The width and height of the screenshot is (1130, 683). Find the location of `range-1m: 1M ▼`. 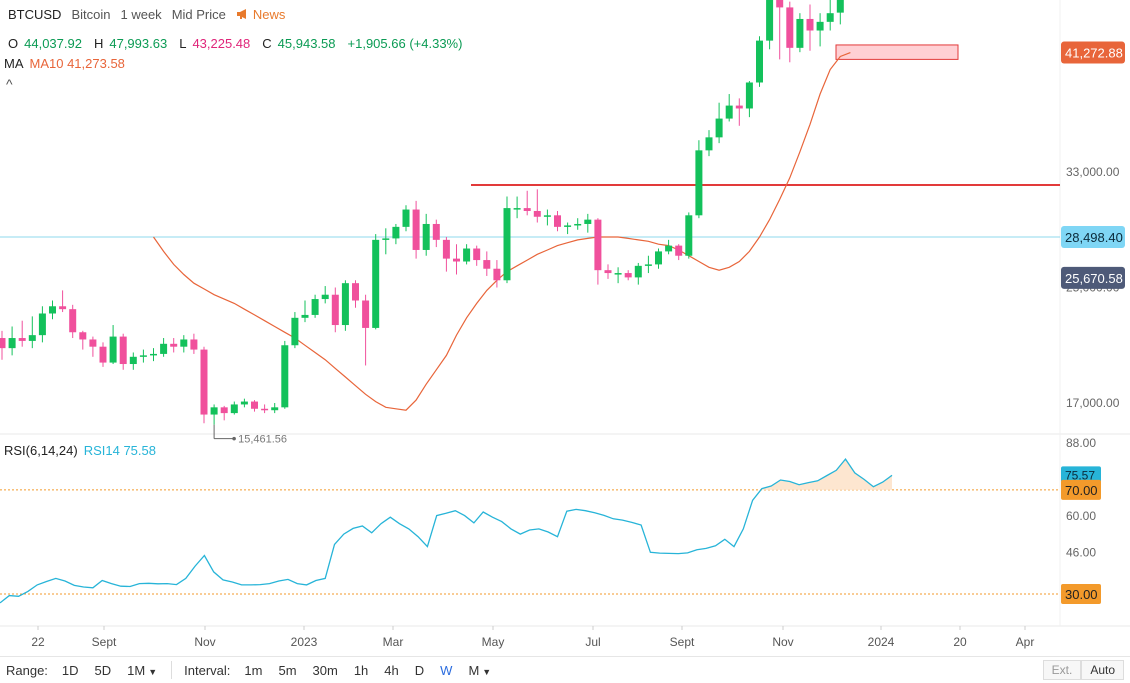

range-1m: 1M ▼ is located at coordinates (142, 670).